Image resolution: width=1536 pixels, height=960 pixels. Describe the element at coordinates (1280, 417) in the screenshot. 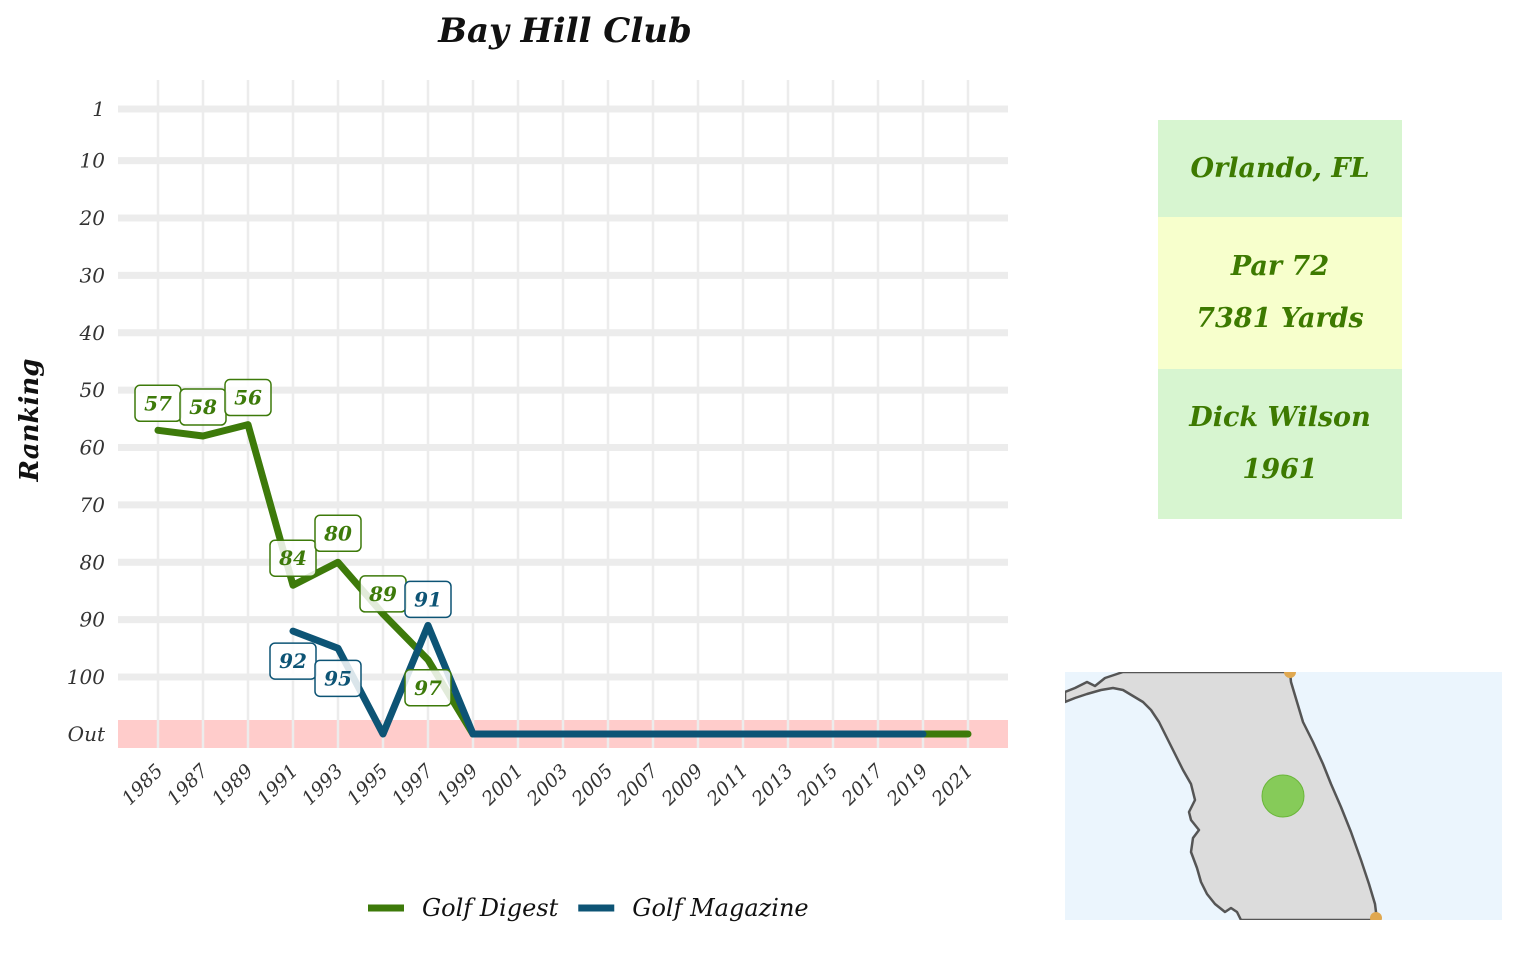

I see `architect-text: Dick Wilson` at that location.